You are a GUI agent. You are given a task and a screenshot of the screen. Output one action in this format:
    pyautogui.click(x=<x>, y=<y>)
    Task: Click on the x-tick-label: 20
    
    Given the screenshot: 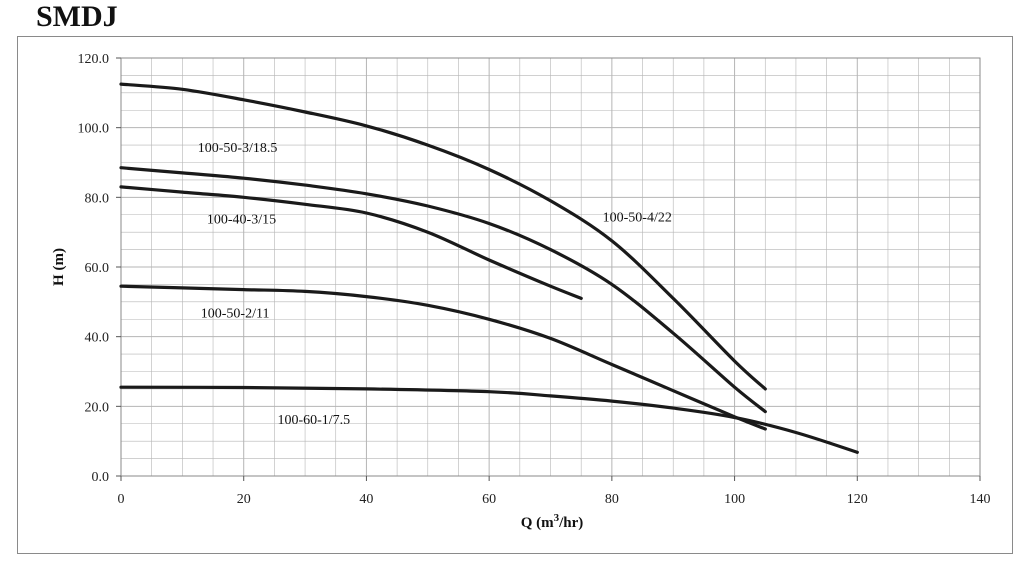 What is the action you would take?
    pyautogui.click(x=244, y=499)
    